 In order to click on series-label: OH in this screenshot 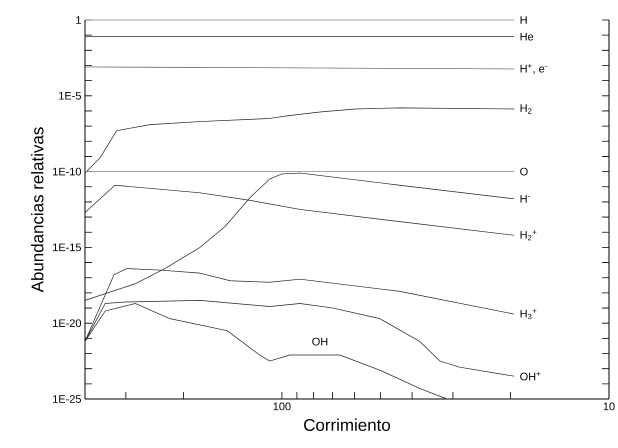, I will do `click(320, 342)`.